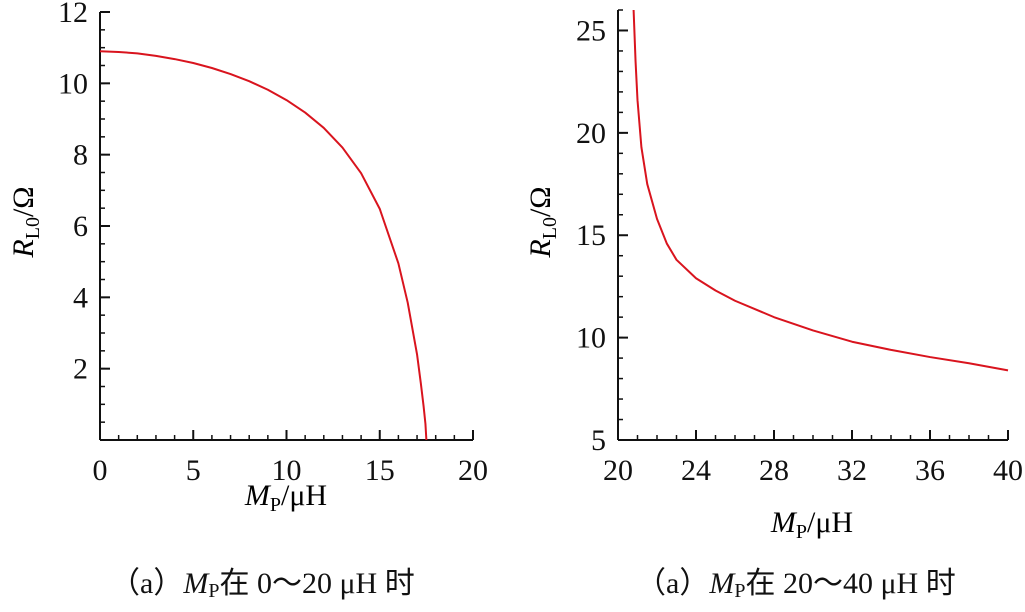  I want to click on caption-left: （a）MP在 0～20 μH 时, so click(262, 584).